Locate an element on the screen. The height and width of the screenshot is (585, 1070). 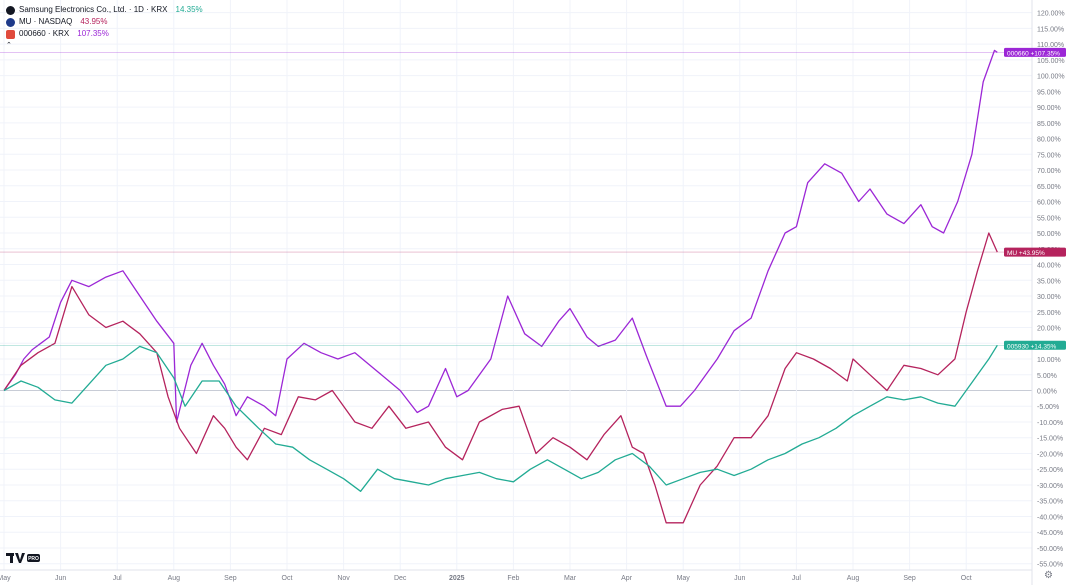
legend-row-mu: MU · NASDAQ 43.95% is located at coordinates (104, 22).